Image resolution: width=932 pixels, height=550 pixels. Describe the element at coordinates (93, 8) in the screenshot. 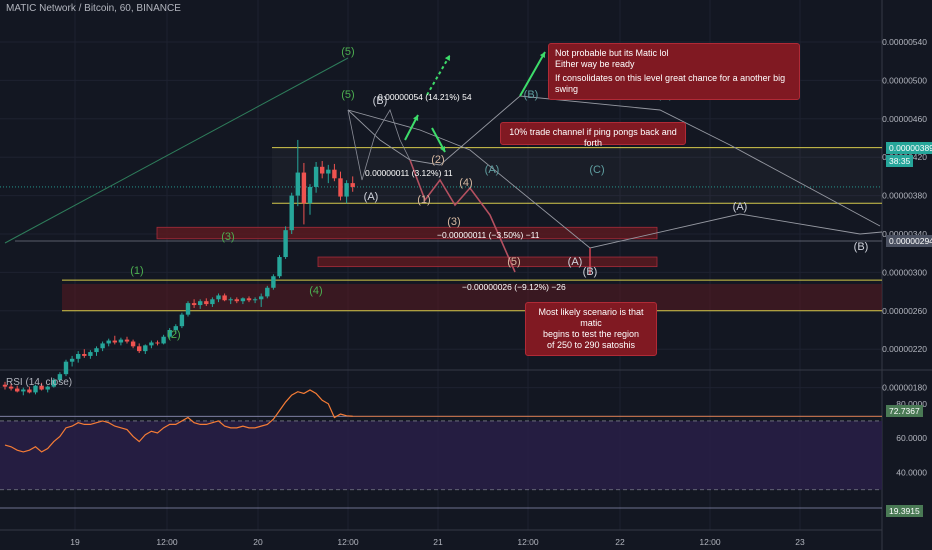

I see `chart-title: MATIC Network / Bitcoin, 60, BINANCE` at that location.